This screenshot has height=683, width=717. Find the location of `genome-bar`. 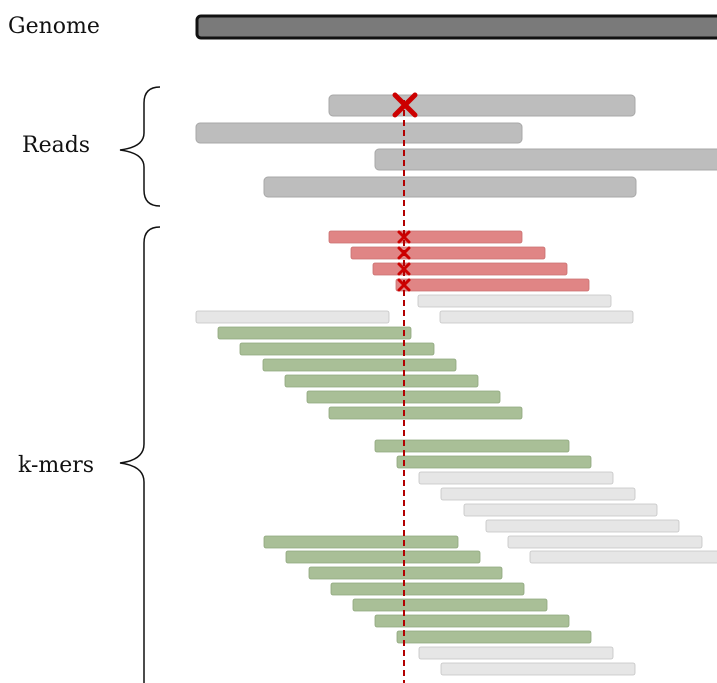

genome-bar is located at coordinates (456, 27).